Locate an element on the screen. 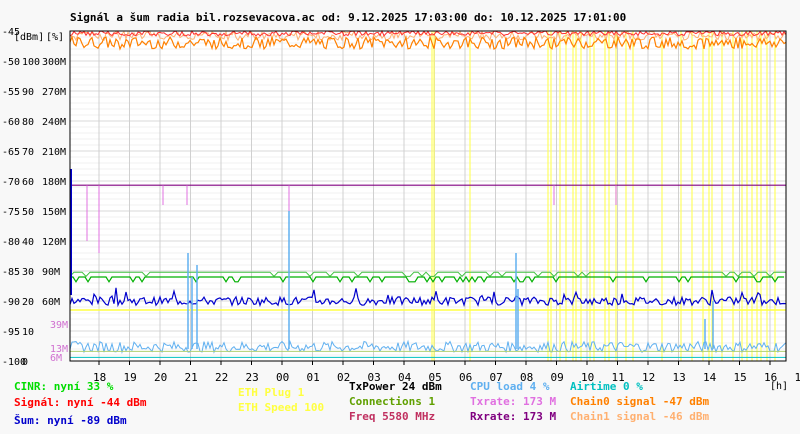  x-tick-label: 17 is located at coordinates (797, 377).